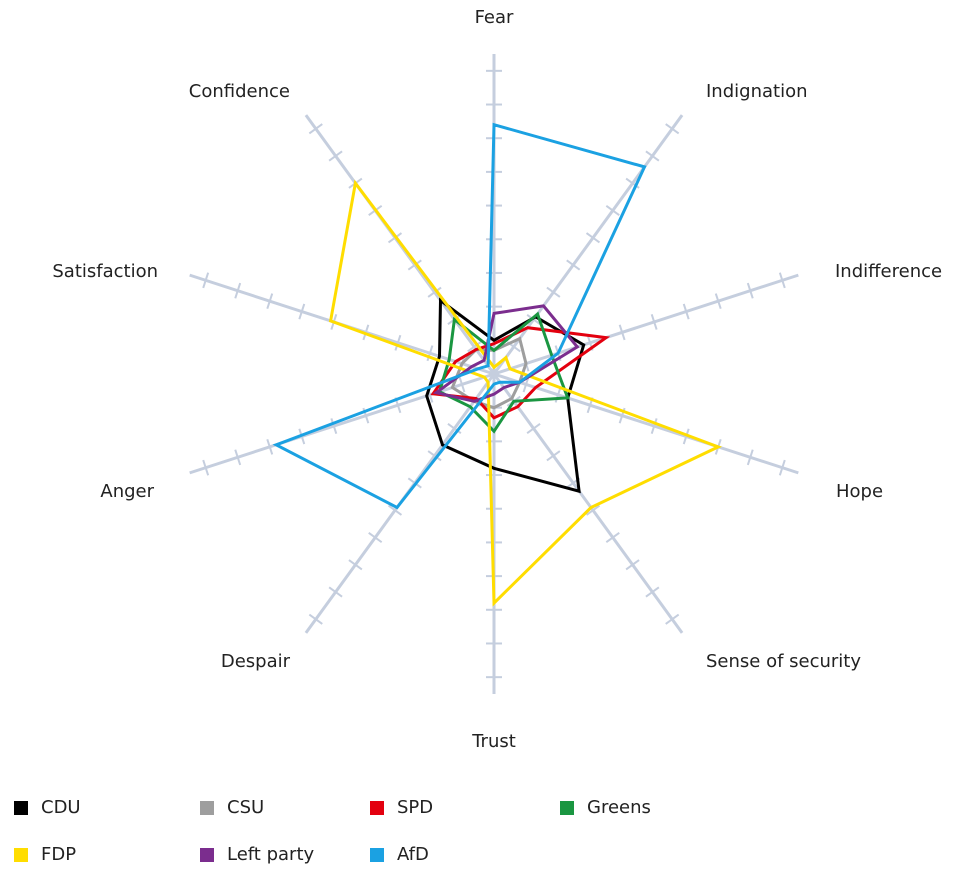 This screenshot has height=875, width=958. What do you see at coordinates (757, 91) in the screenshot?
I see `axis-label: Indignation` at bounding box center [757, 91].